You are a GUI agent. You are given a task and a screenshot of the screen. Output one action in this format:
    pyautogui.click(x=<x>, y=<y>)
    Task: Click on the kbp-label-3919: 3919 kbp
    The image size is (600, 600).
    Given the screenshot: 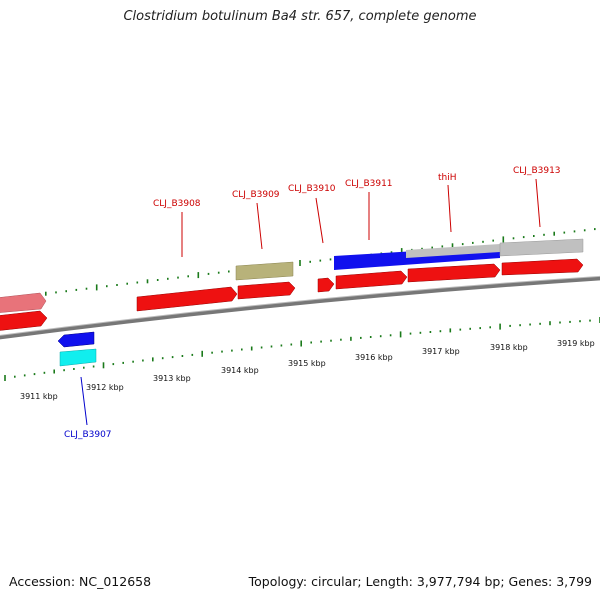 What is the action you would take?
    pyautogui.click(x=576, y=343)
    